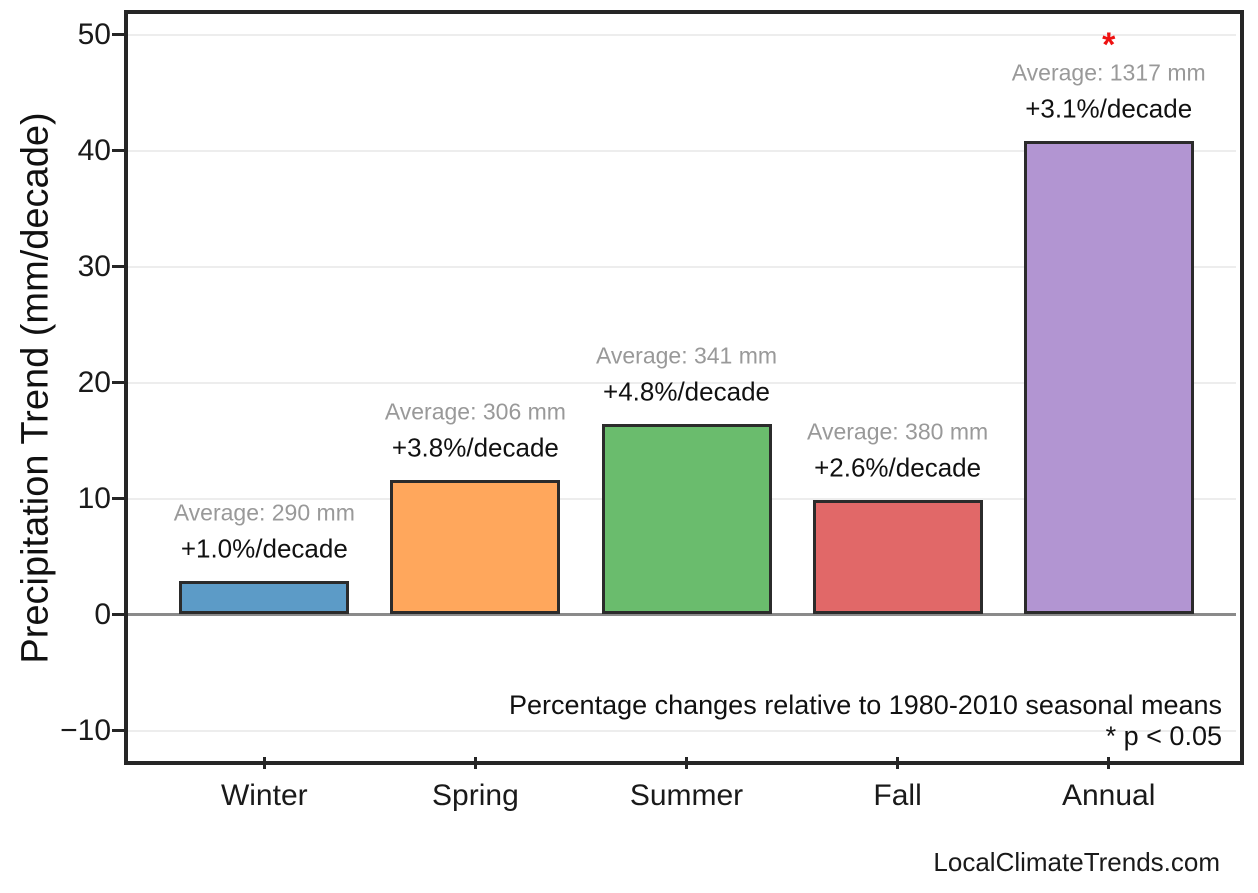  What do you see at coordinates (475, 547) in the screenshot?
I see `bar-spring` at bounding box center [475, 547].